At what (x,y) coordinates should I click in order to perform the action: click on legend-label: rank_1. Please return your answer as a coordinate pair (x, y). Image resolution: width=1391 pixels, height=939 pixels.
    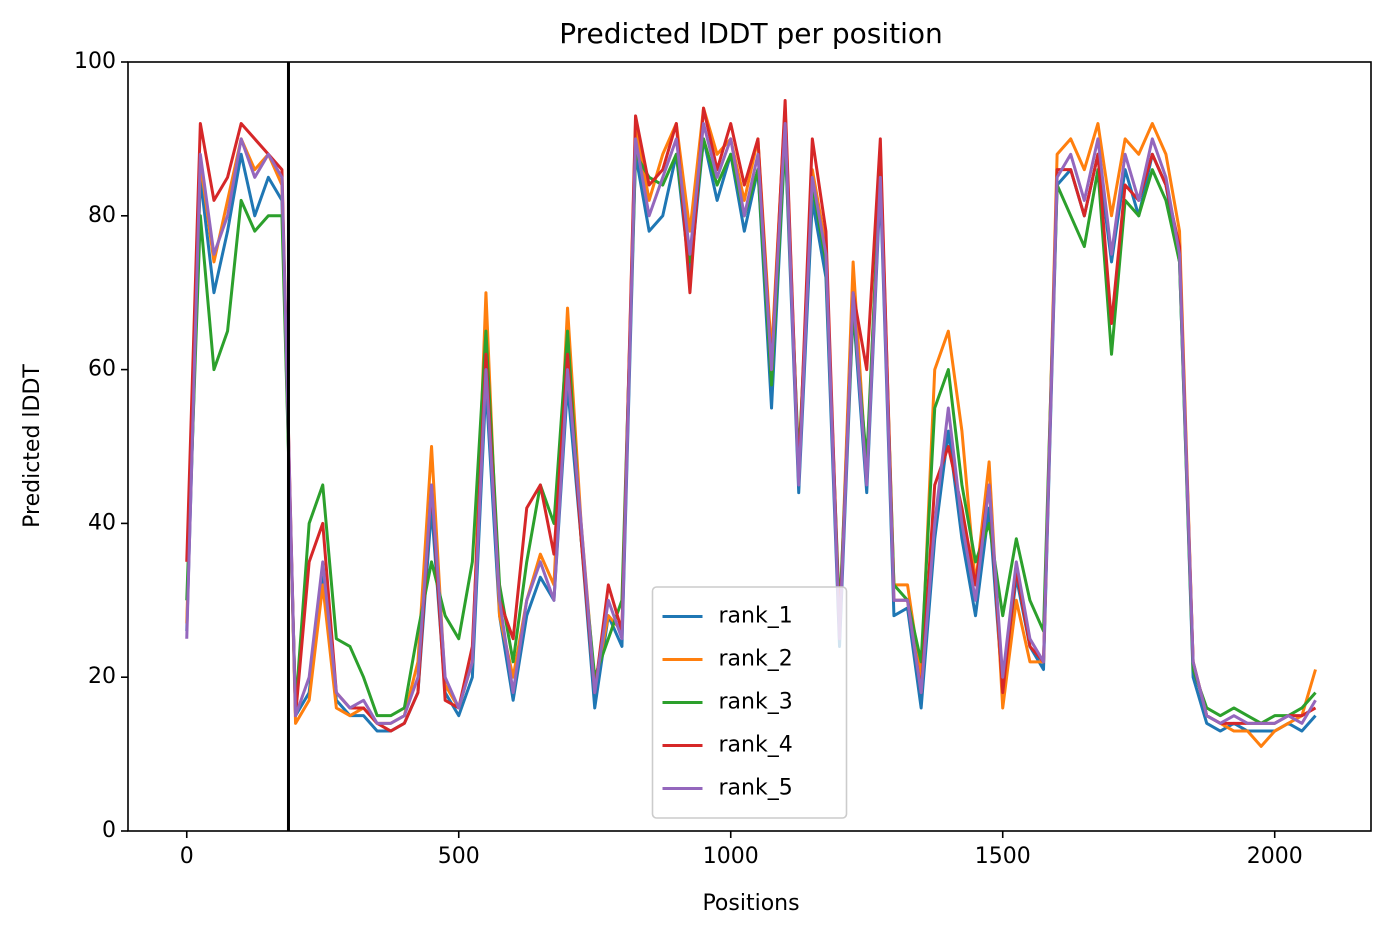
    Looking at the image, I should click on (756, 616).